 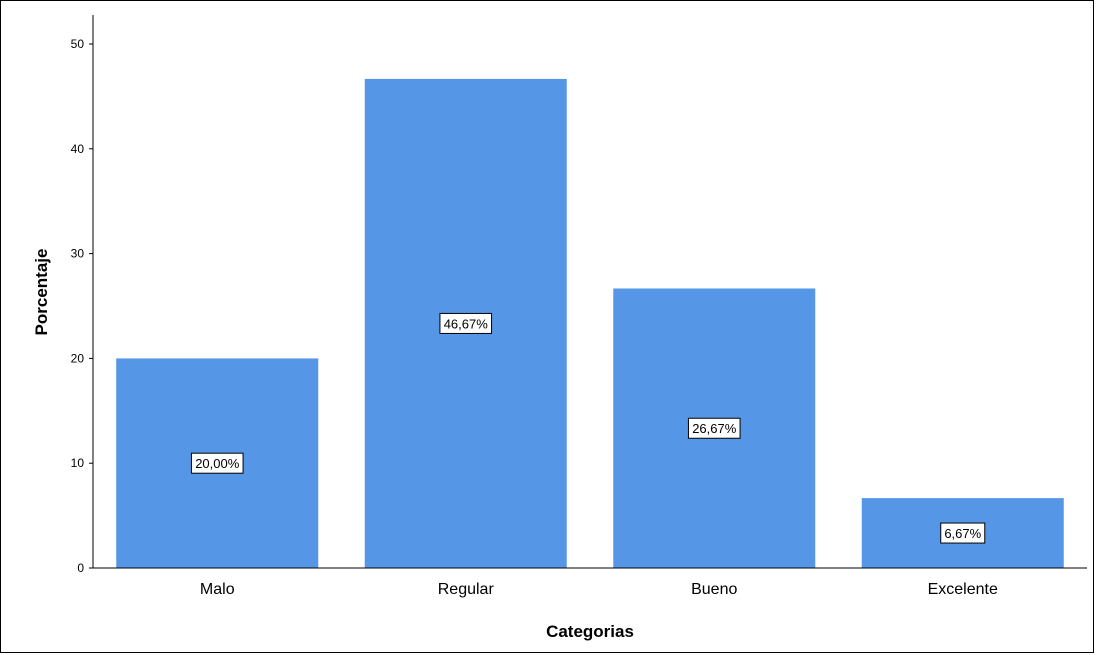 I want to click on x-axis-title: Categorias, so click(x=590, y=631).